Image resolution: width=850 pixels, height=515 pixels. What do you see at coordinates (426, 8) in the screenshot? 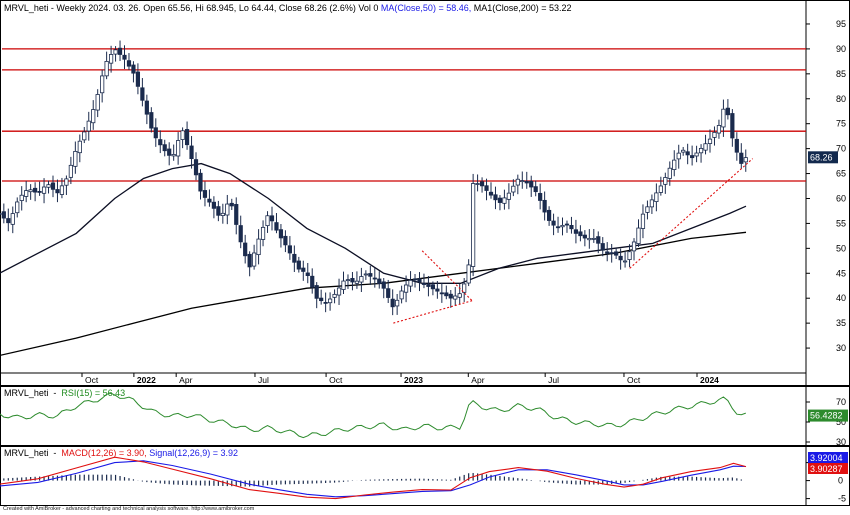
I see `ma50-label: MA(Close,50) = 58.46,` at bounding box center [426, 8].